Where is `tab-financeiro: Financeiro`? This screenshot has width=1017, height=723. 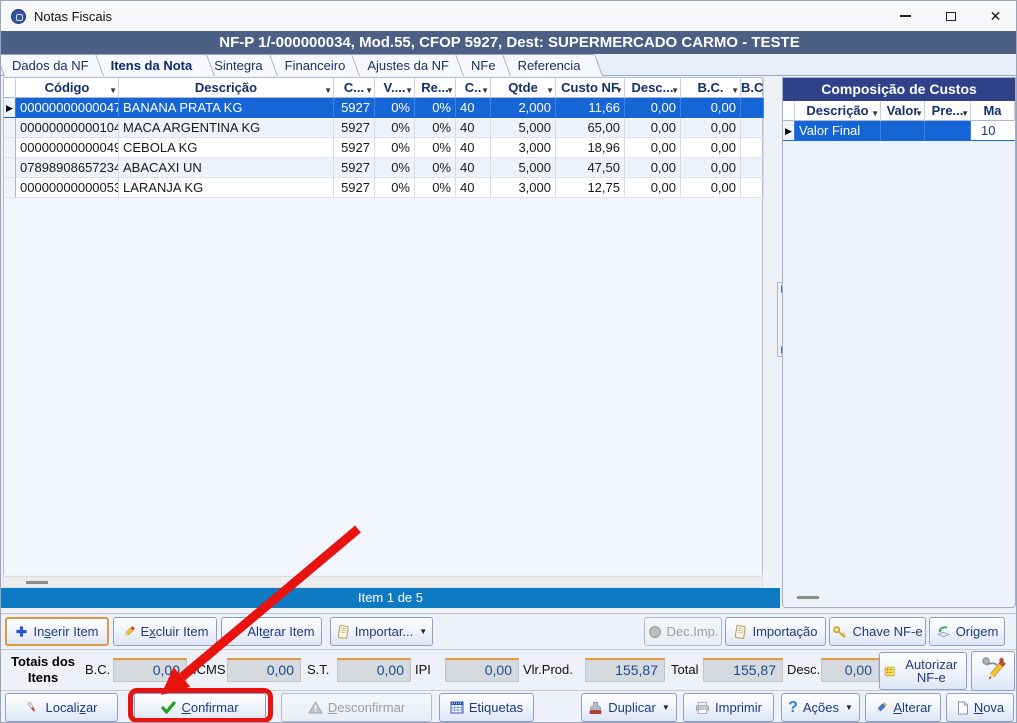
tab-financeiro: Financeiro is located at coordinates (322, 65).